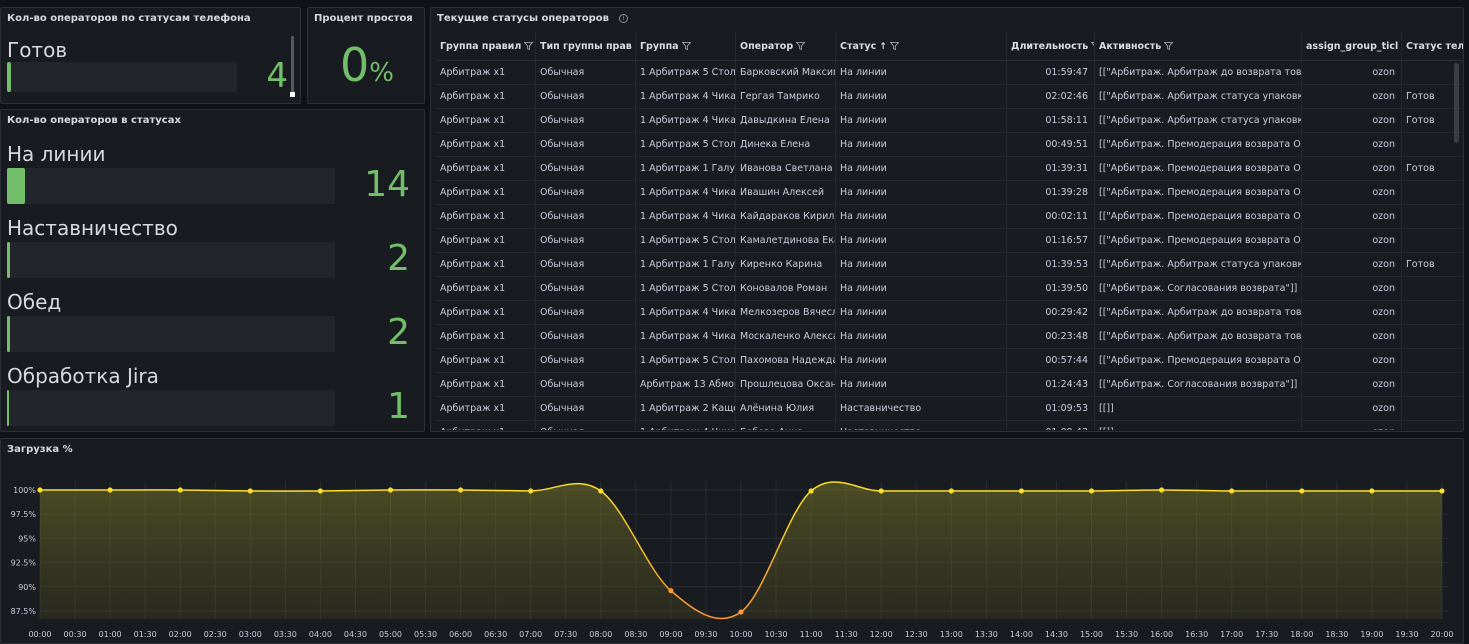 This screenshot has height=644, width=1469. I want to click on table-cell: 00:57:44, so click(1051, 360).